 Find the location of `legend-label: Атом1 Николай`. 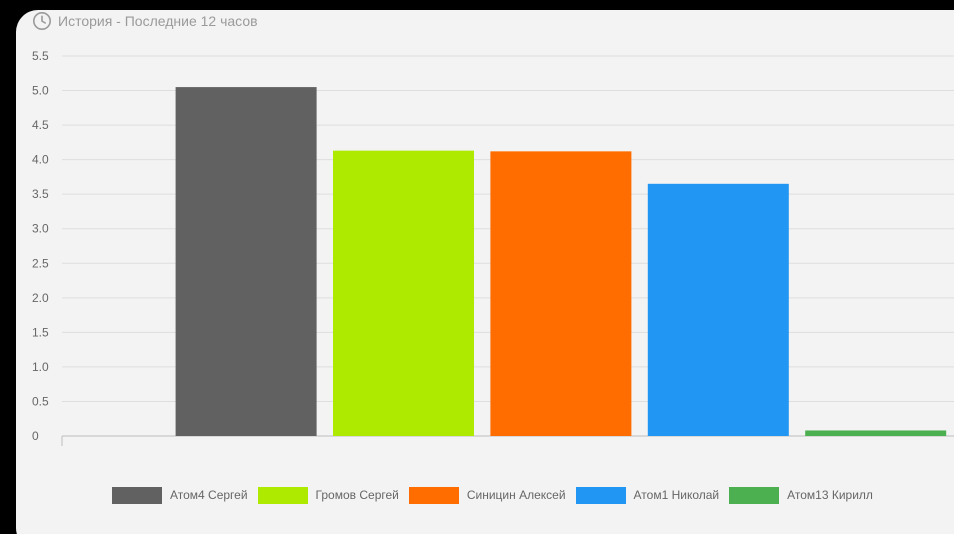

legend-label: Атом1 Николай is located at coordinates (676, 495).